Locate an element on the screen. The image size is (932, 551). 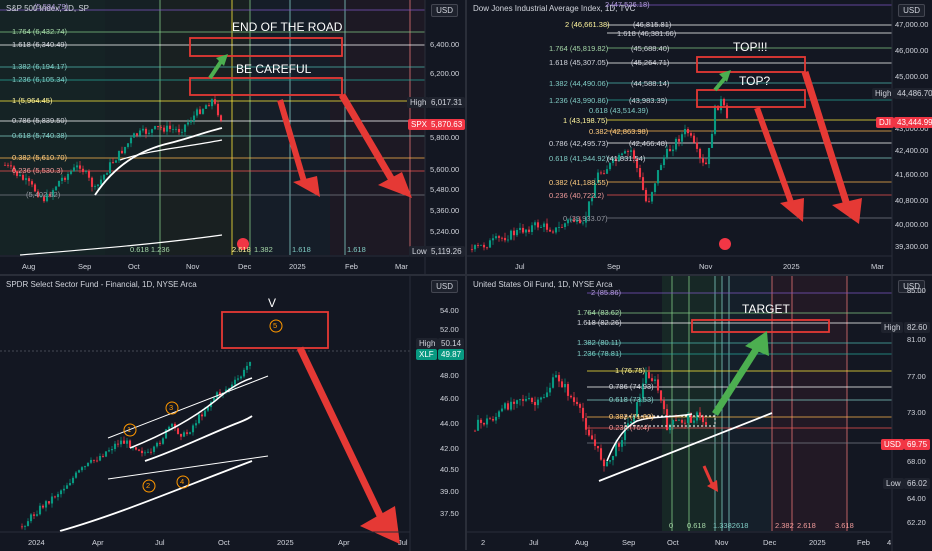
dji-currency: USD is located at coordinates (911, 10).